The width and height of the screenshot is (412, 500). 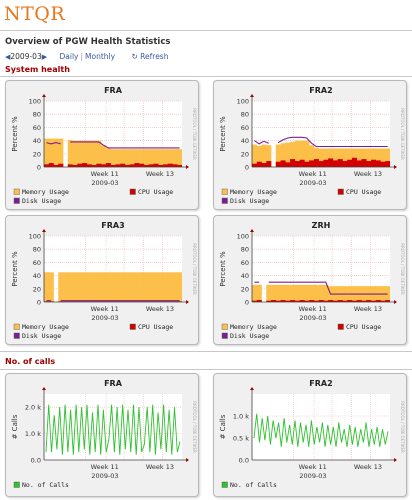 What do you see at coordinates (100, 56) in the screenshot?
I see `monthly-link: Monthly` at bounding box center [100, 56].